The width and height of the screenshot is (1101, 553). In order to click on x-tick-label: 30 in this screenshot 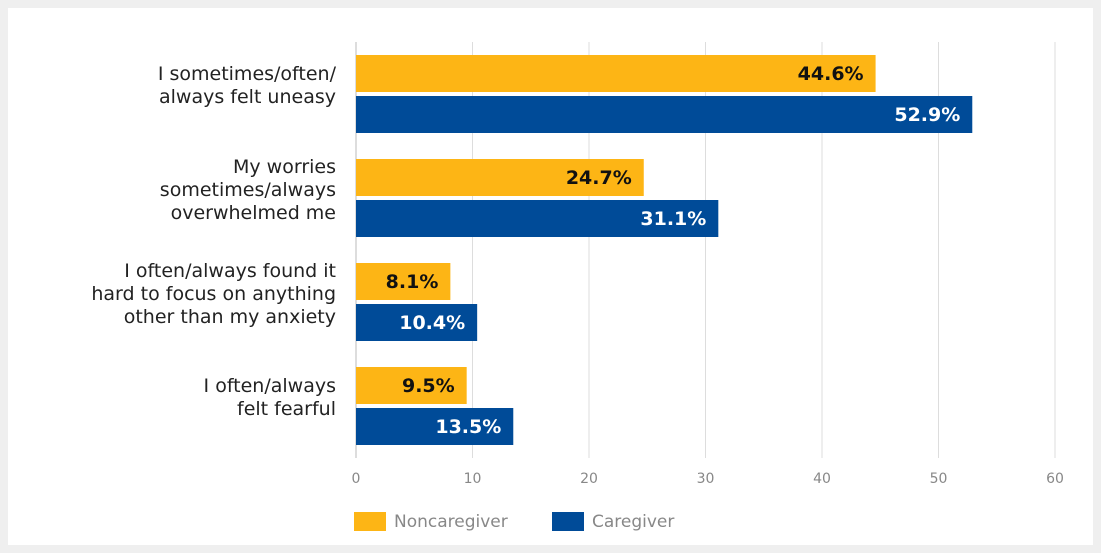, I will do `click(706, 479)`.